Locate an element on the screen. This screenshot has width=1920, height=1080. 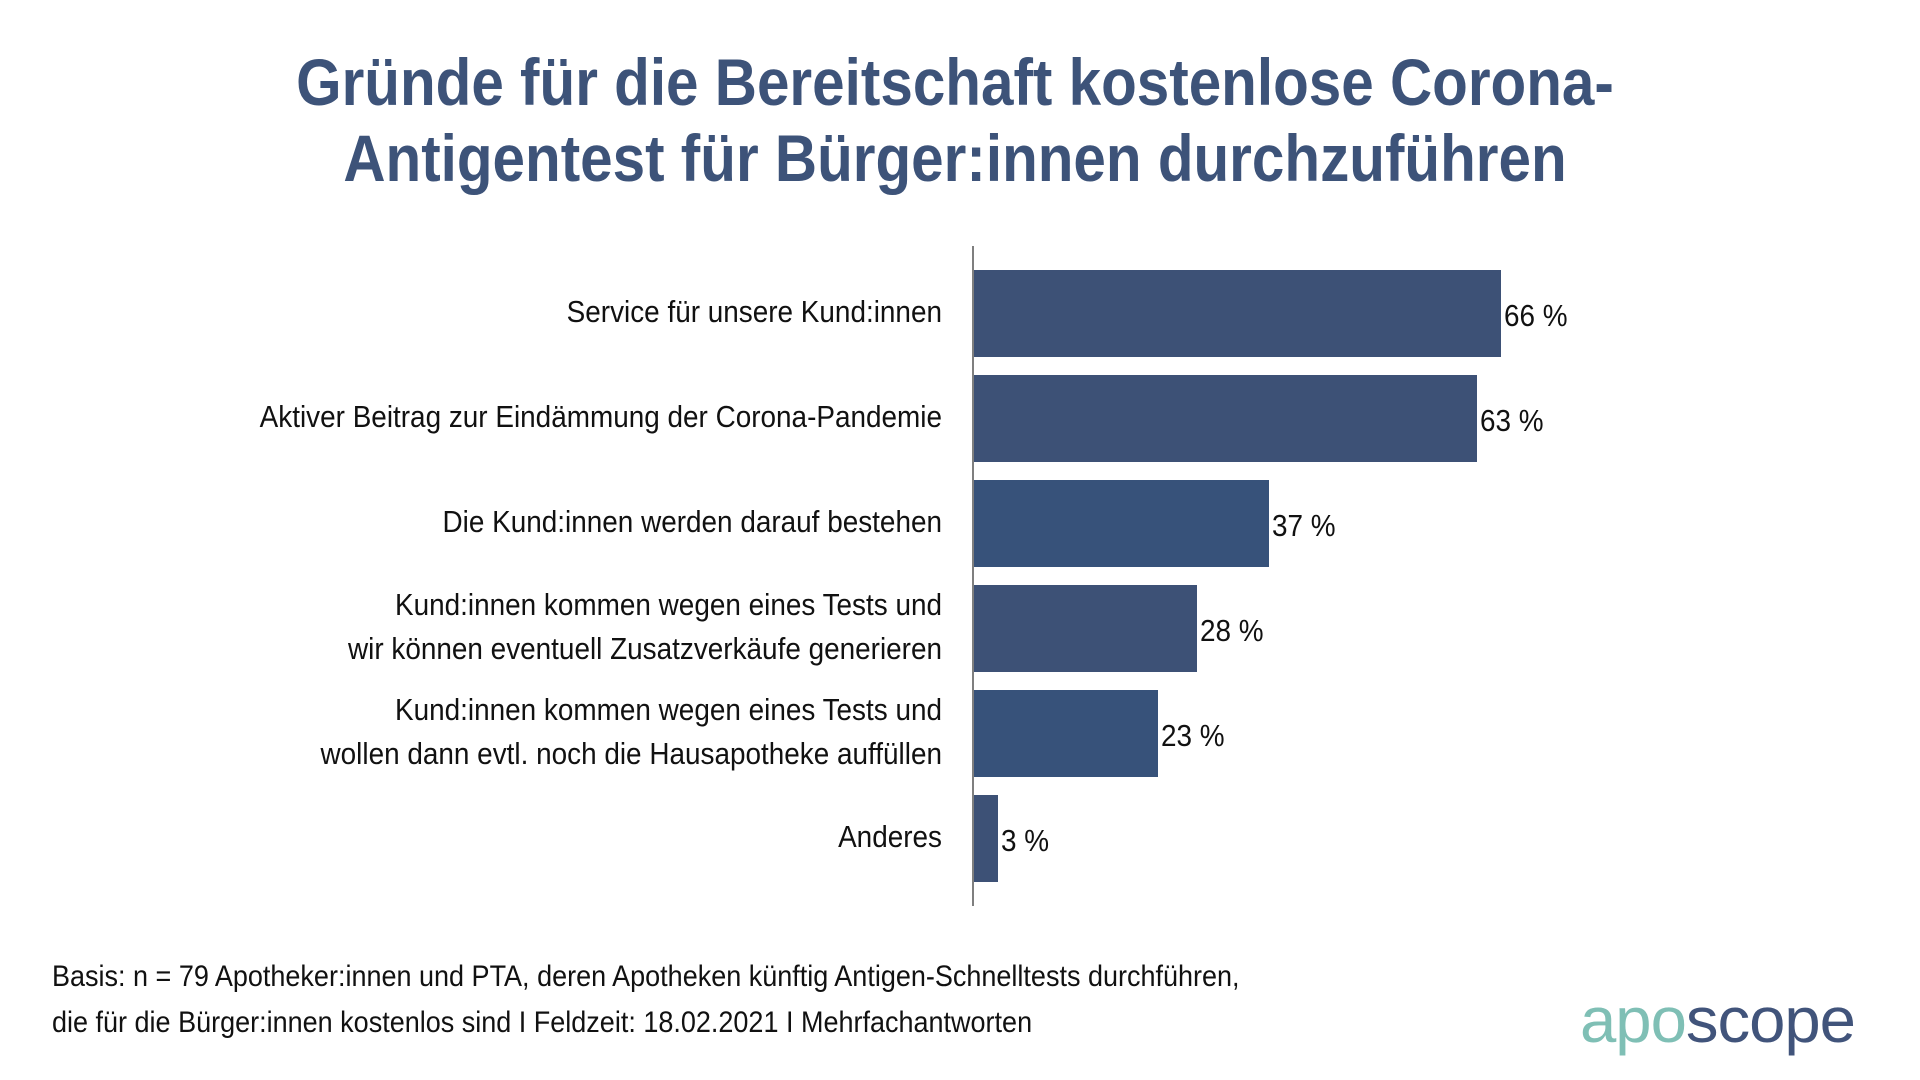
category-label-line: Anderes is located at coordinates (890, 836).